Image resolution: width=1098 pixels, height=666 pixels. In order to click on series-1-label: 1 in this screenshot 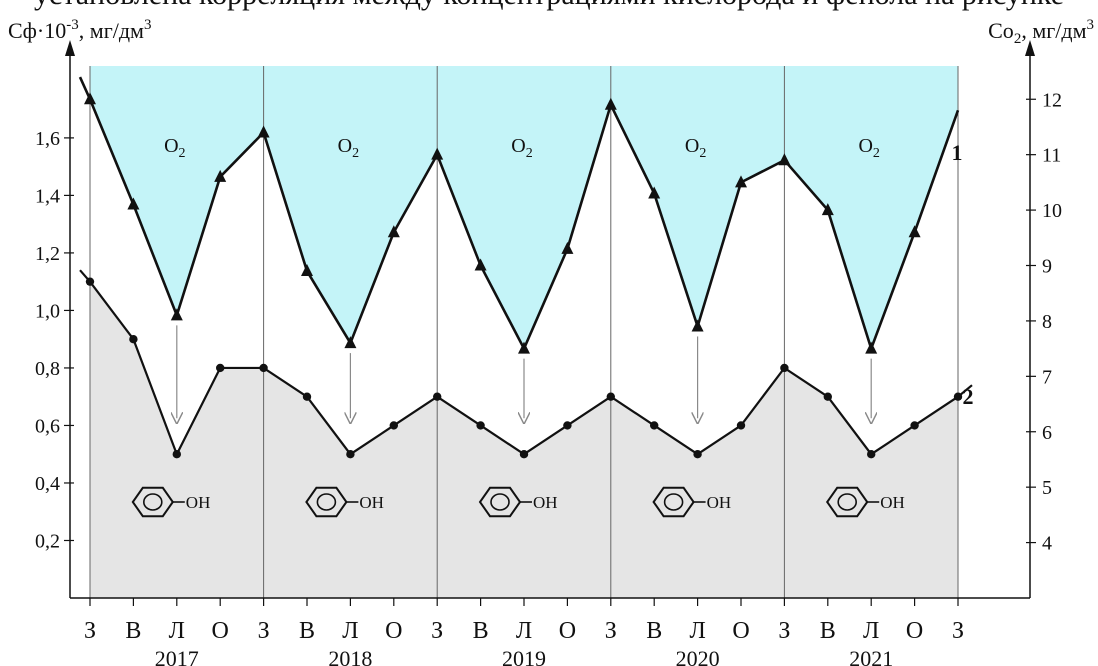, I will do `click(957, 152)`.